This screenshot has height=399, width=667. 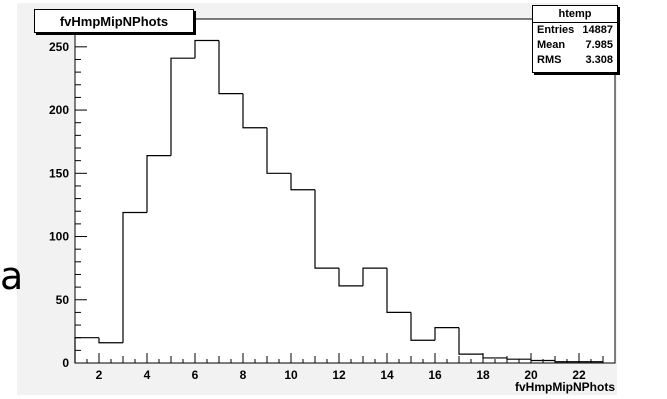 What do you see at coordinates (599, 60) in the screenshot?
I see `stats-value: 3.308` at bounding box center [599, 60].